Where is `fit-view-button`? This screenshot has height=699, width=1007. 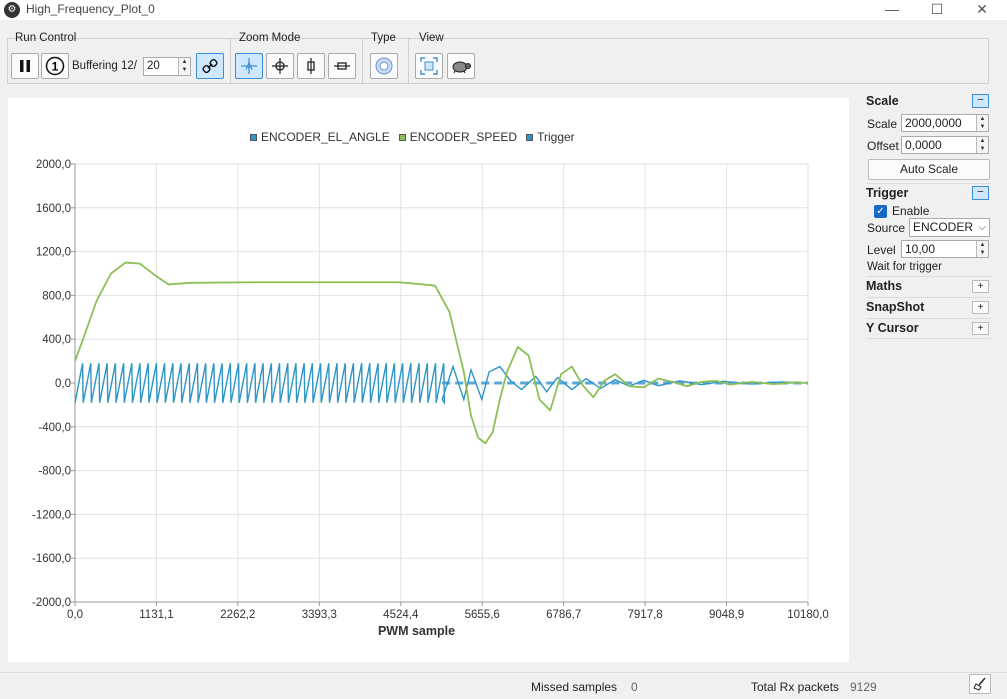
fit-view-button is located at coordinates (429, 66).